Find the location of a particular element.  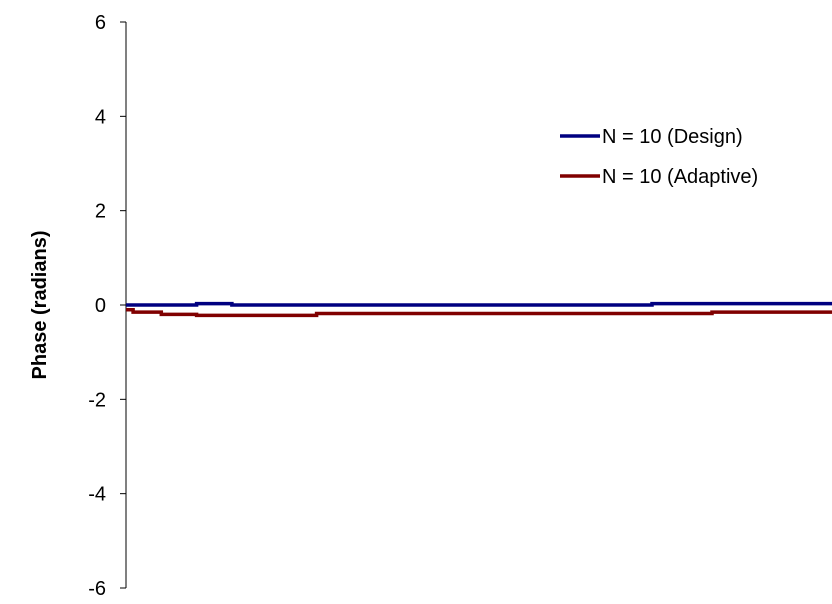

y-tick-label: -4 is located at coordinates (97, 495).